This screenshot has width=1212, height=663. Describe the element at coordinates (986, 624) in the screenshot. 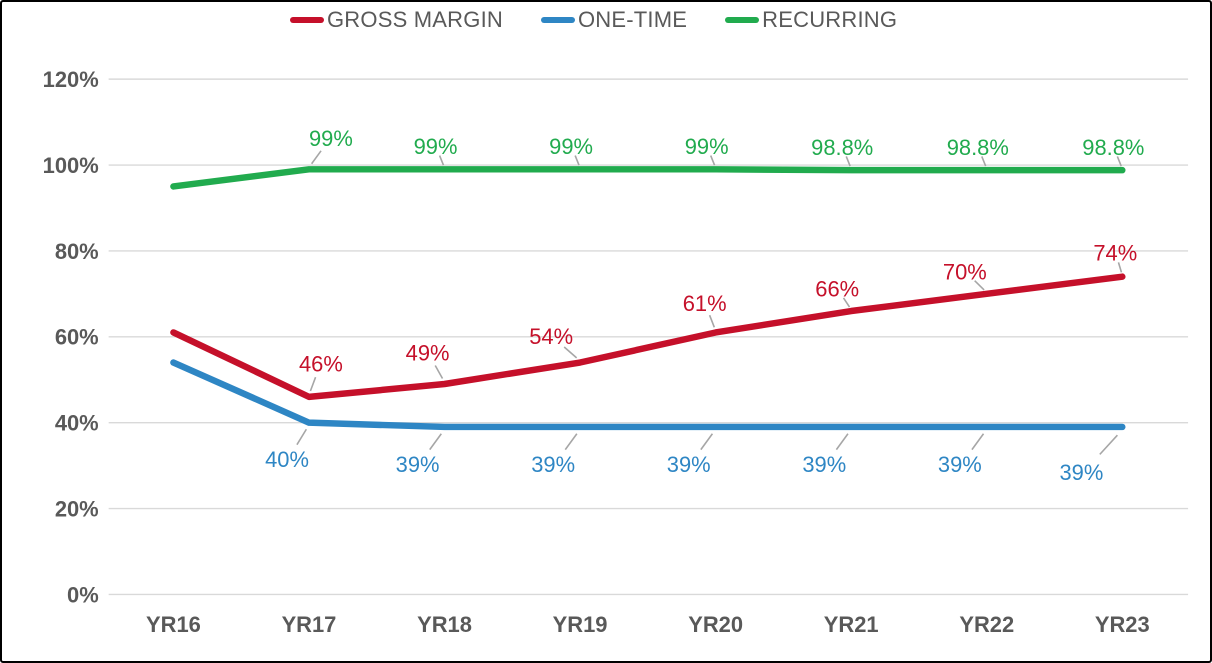

I see `x-axis-tick-label: YR22` at that location.